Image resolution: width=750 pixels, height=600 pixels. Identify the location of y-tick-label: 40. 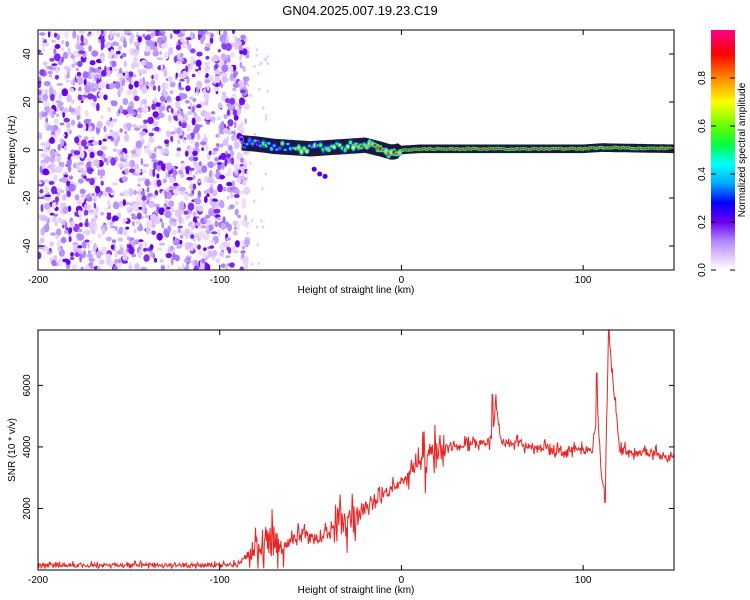
(27, 54).